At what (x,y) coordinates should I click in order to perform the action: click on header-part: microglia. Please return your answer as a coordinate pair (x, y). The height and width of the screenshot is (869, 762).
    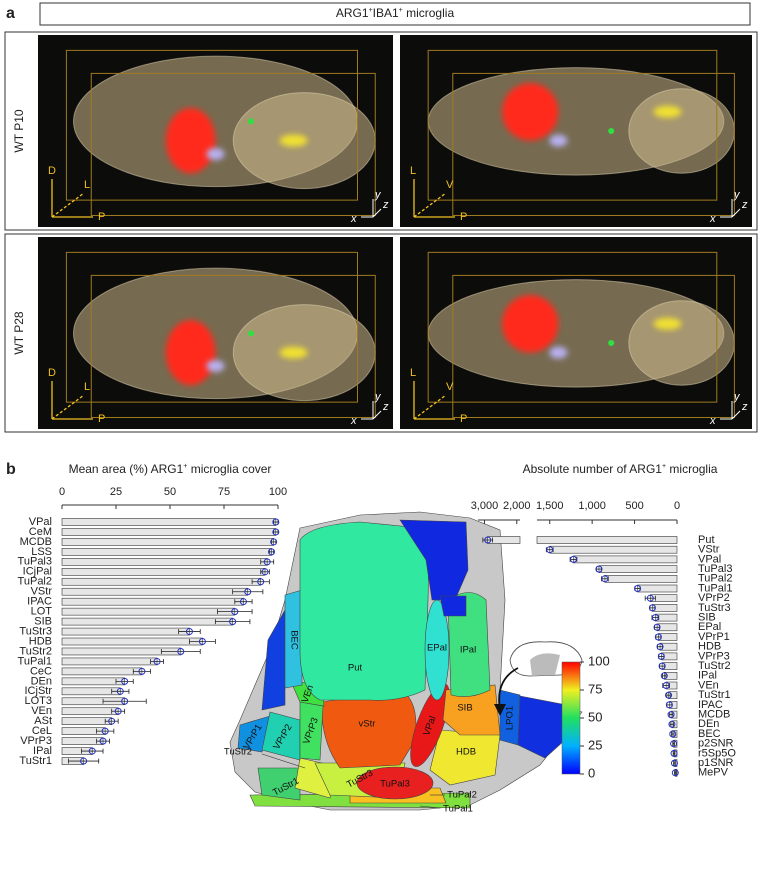
    Looking at the image, I should click on (429, 13).